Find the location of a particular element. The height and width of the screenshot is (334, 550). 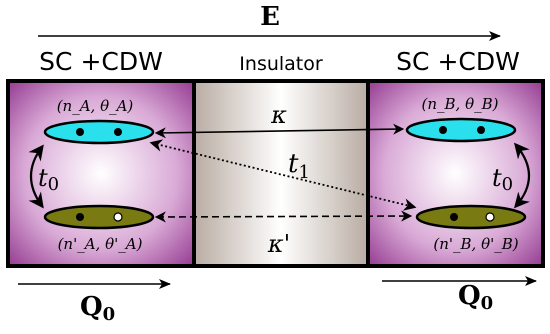

t1-subscript: 1 is located at coordinates (303, 172).